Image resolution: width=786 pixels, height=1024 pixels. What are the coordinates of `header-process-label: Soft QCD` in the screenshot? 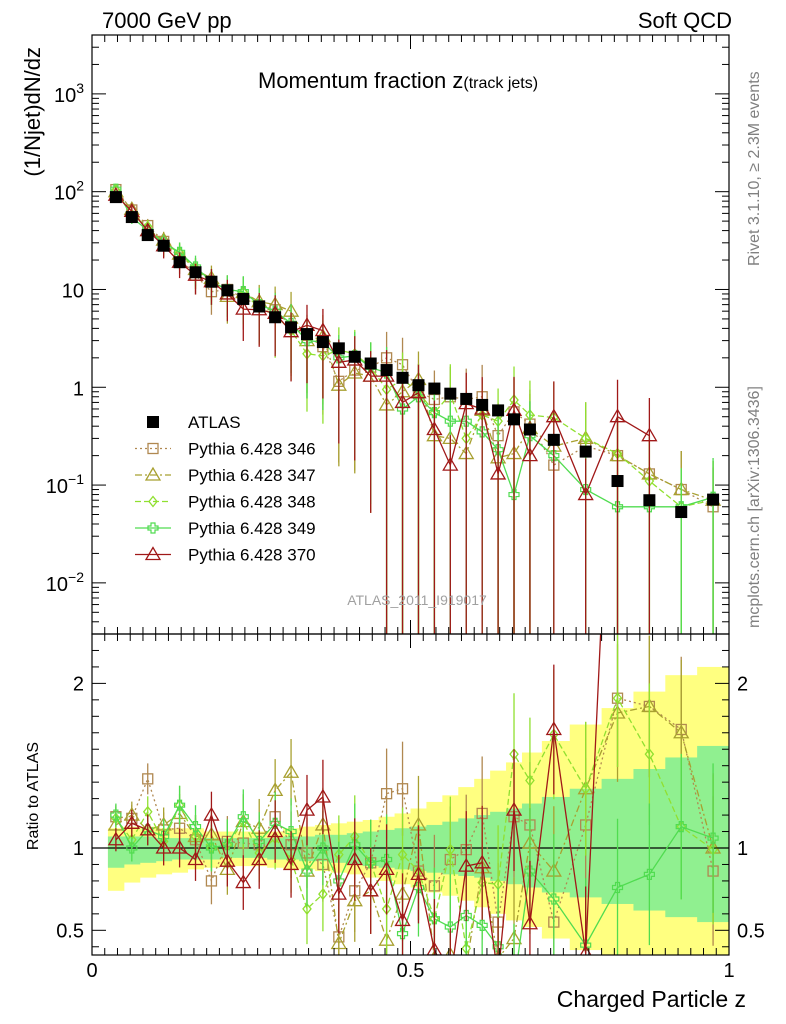 It's located at (684, 20).